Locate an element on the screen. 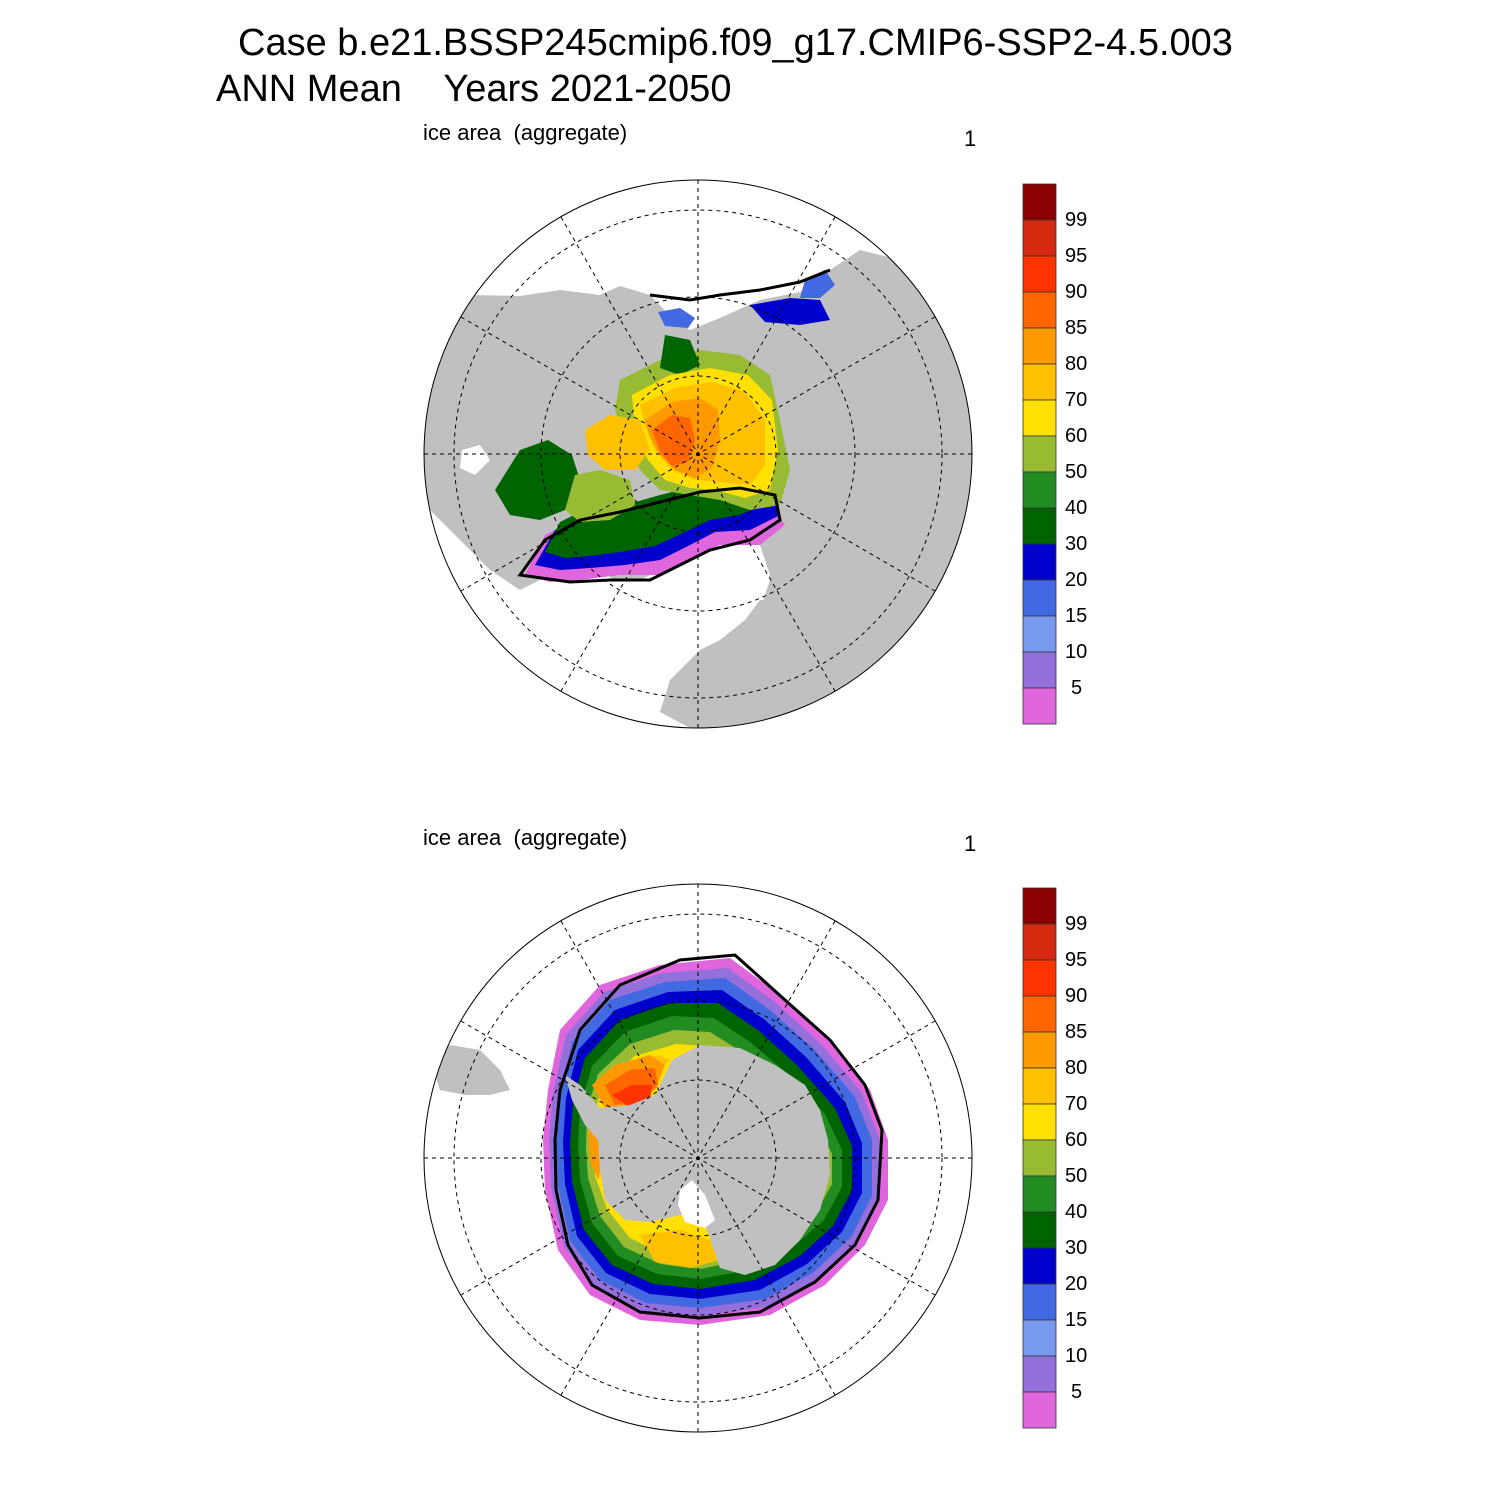 This screenshot has width=1500, height=1500. north-ice-bering is located at coordinates (676, 318).